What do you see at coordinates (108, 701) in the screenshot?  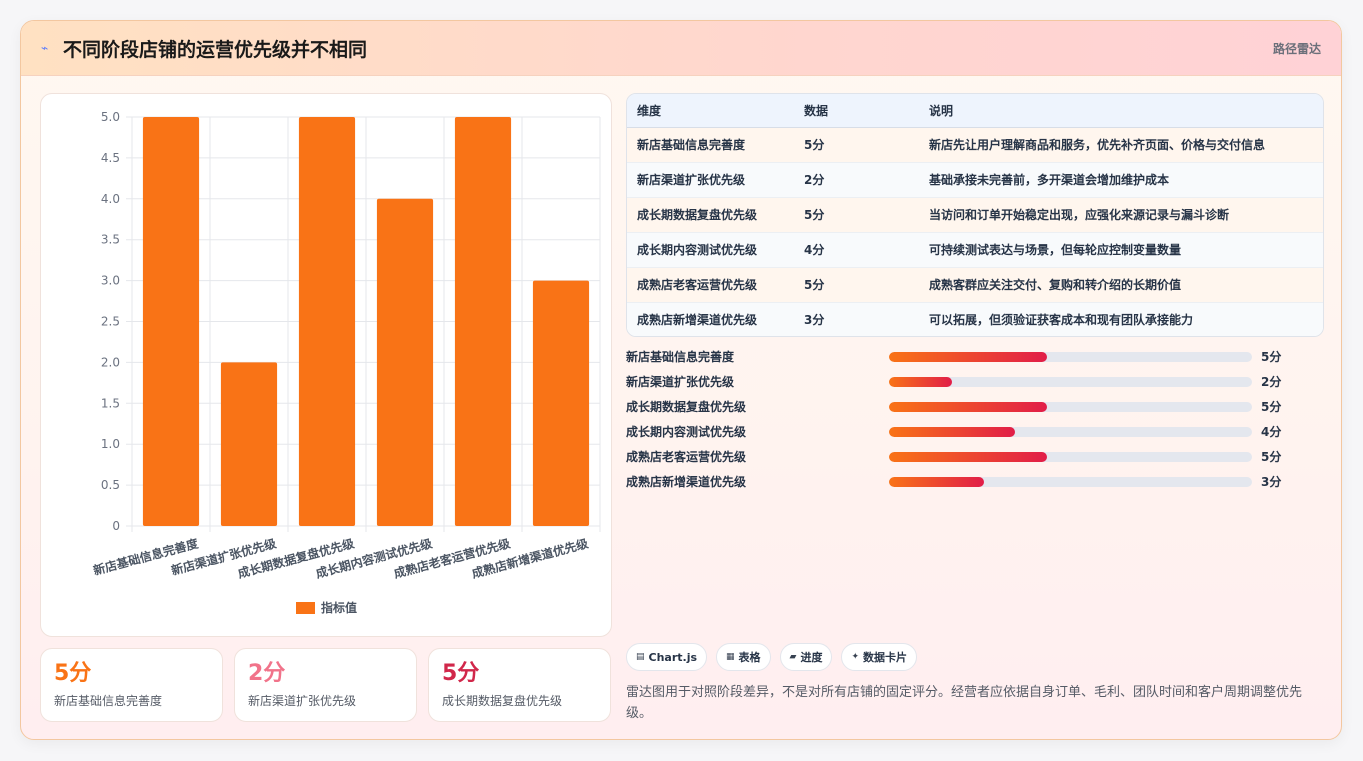 I see `stat-label: 新店基础信息完善度` at bounding box center [108, 701].